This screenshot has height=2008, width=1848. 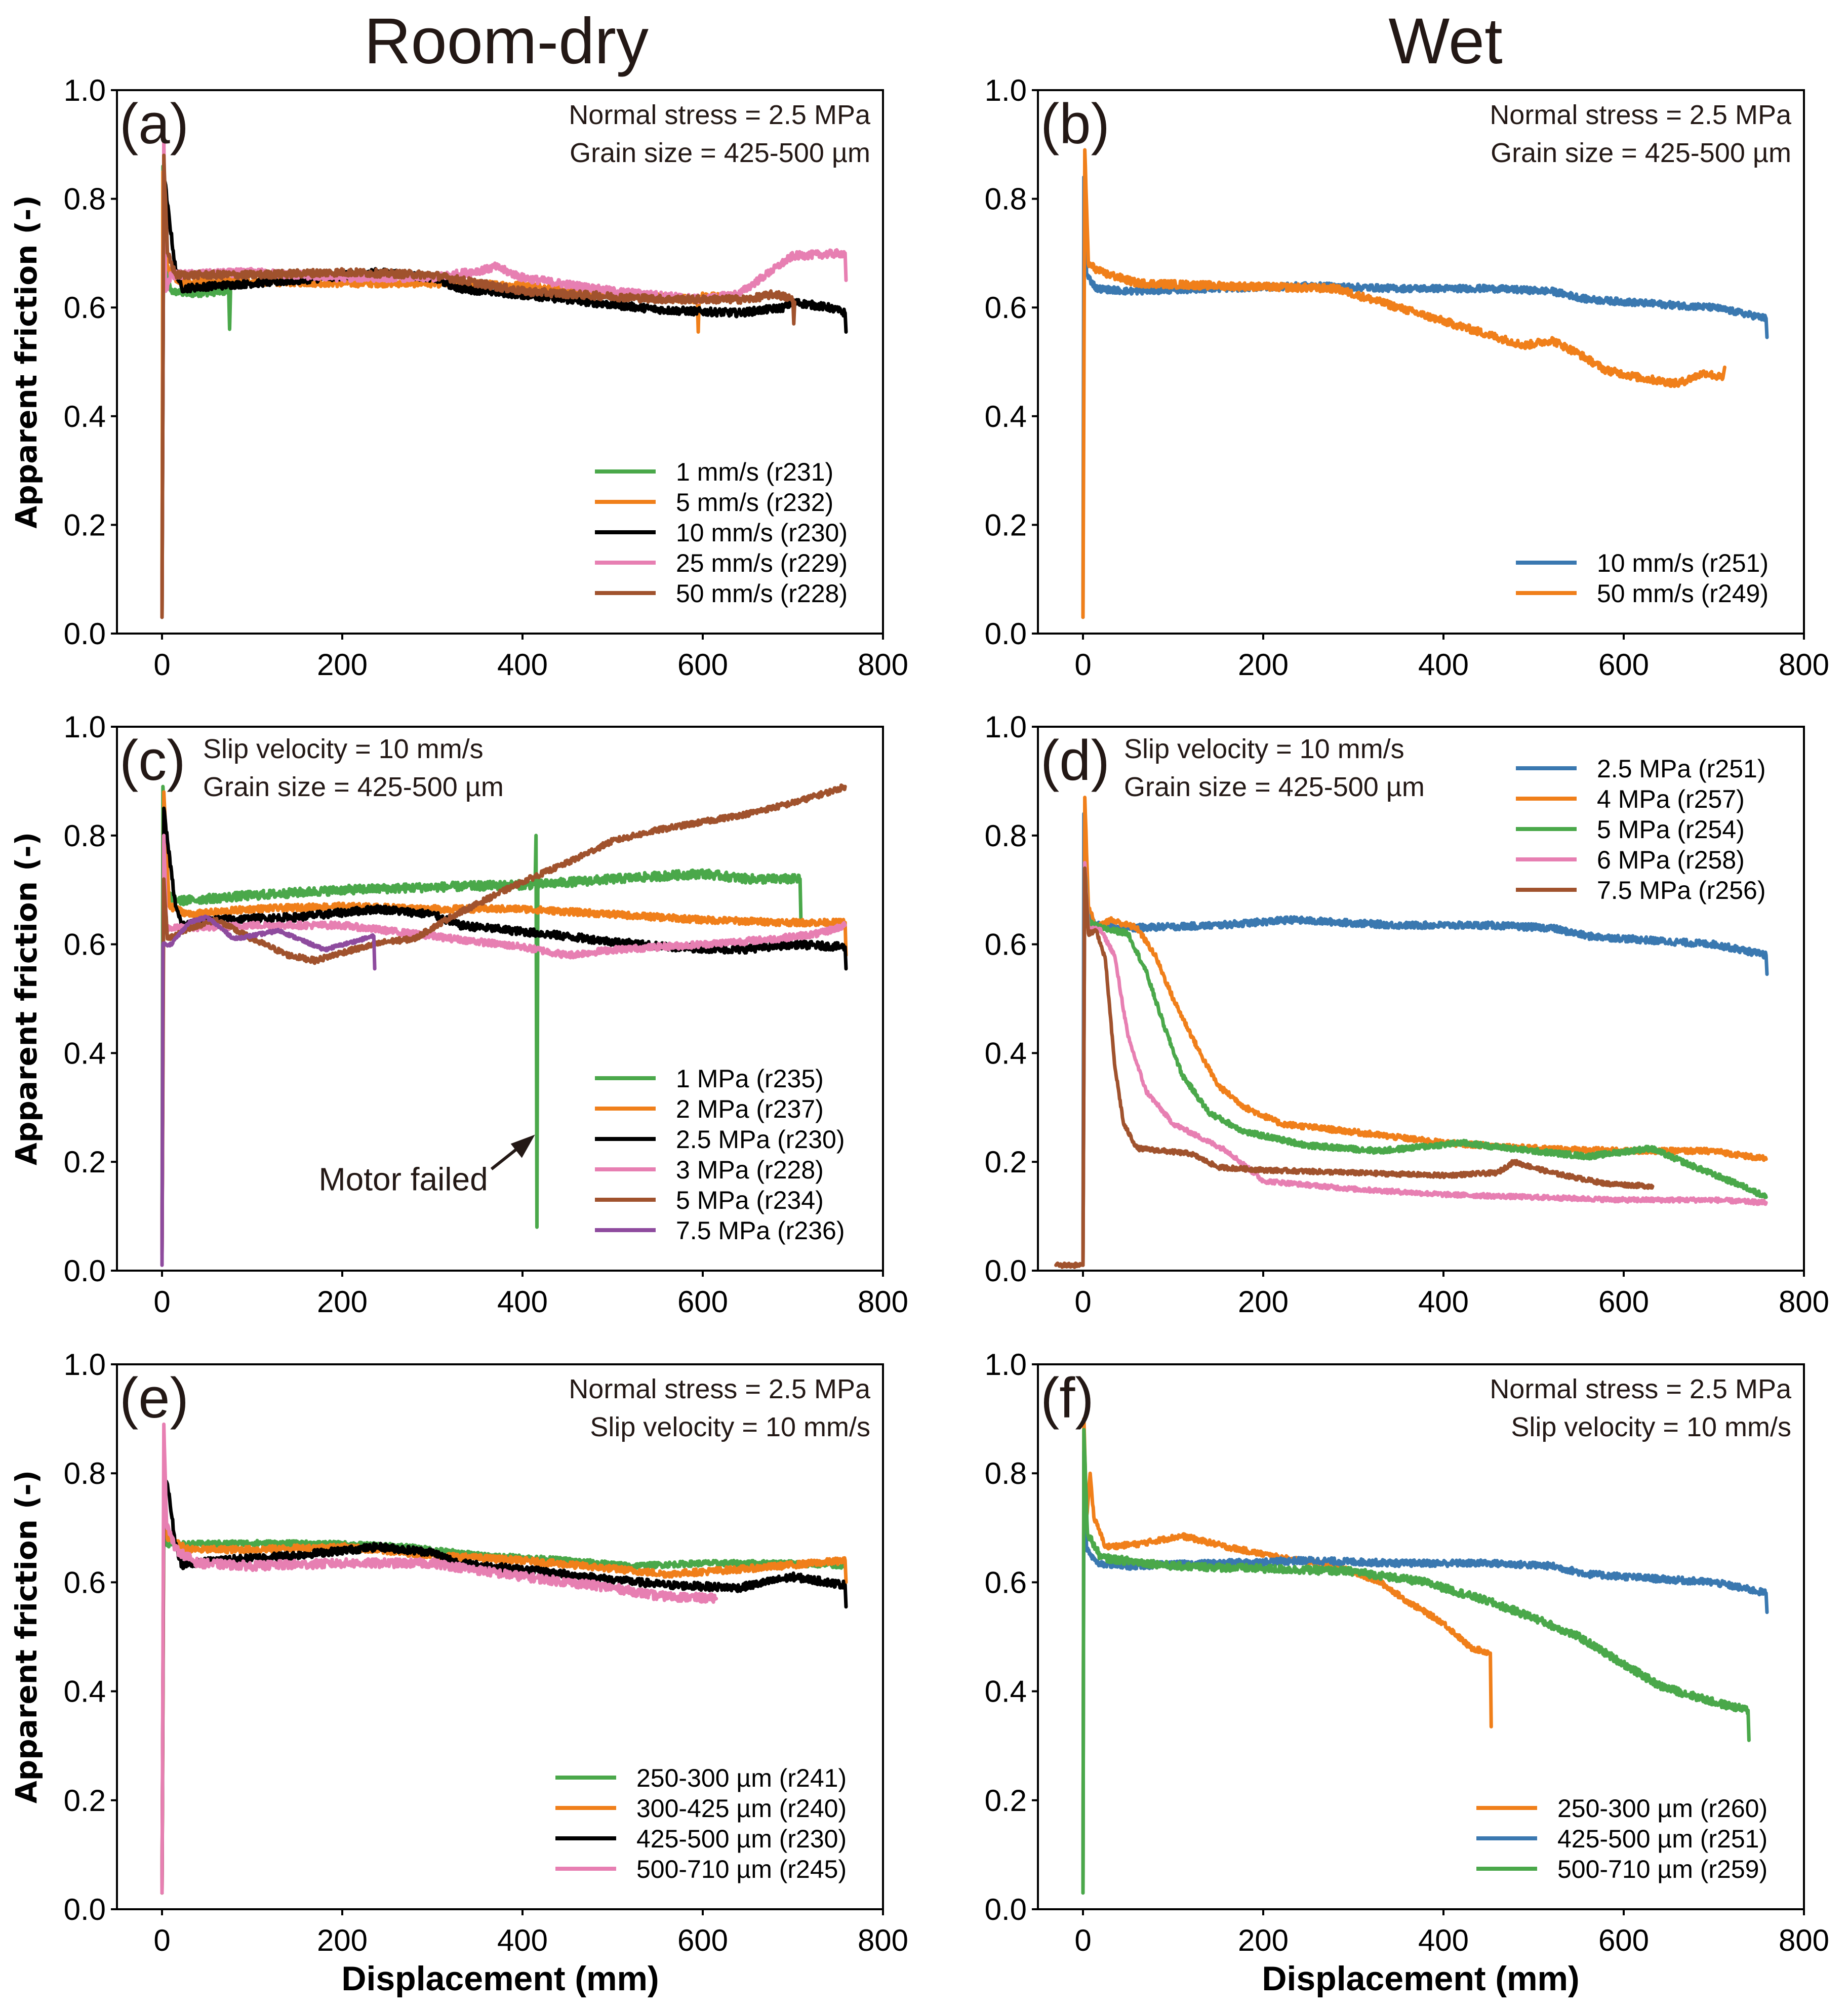 What do you see at coordinates (26, 361) in the screenshot?
I see `y-axis-label: Apparent friction (-)` at bounding box center [26, 361].